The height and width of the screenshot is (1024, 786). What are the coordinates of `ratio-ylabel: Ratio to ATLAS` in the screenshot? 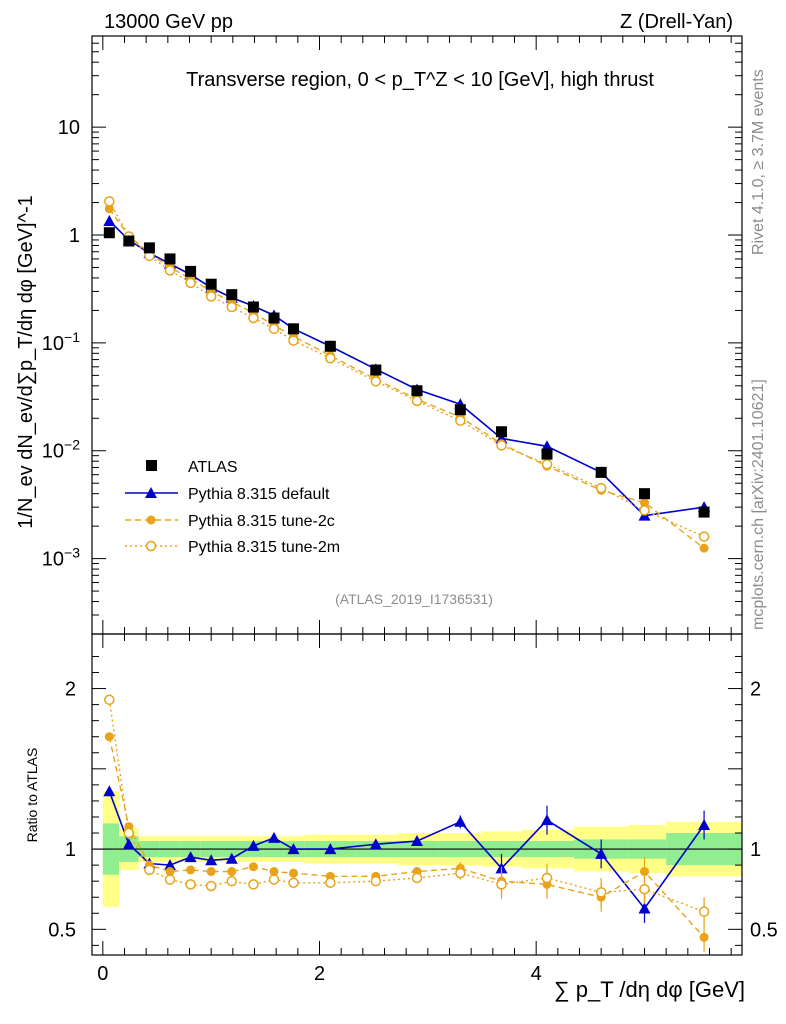 It's located at (32, 795).